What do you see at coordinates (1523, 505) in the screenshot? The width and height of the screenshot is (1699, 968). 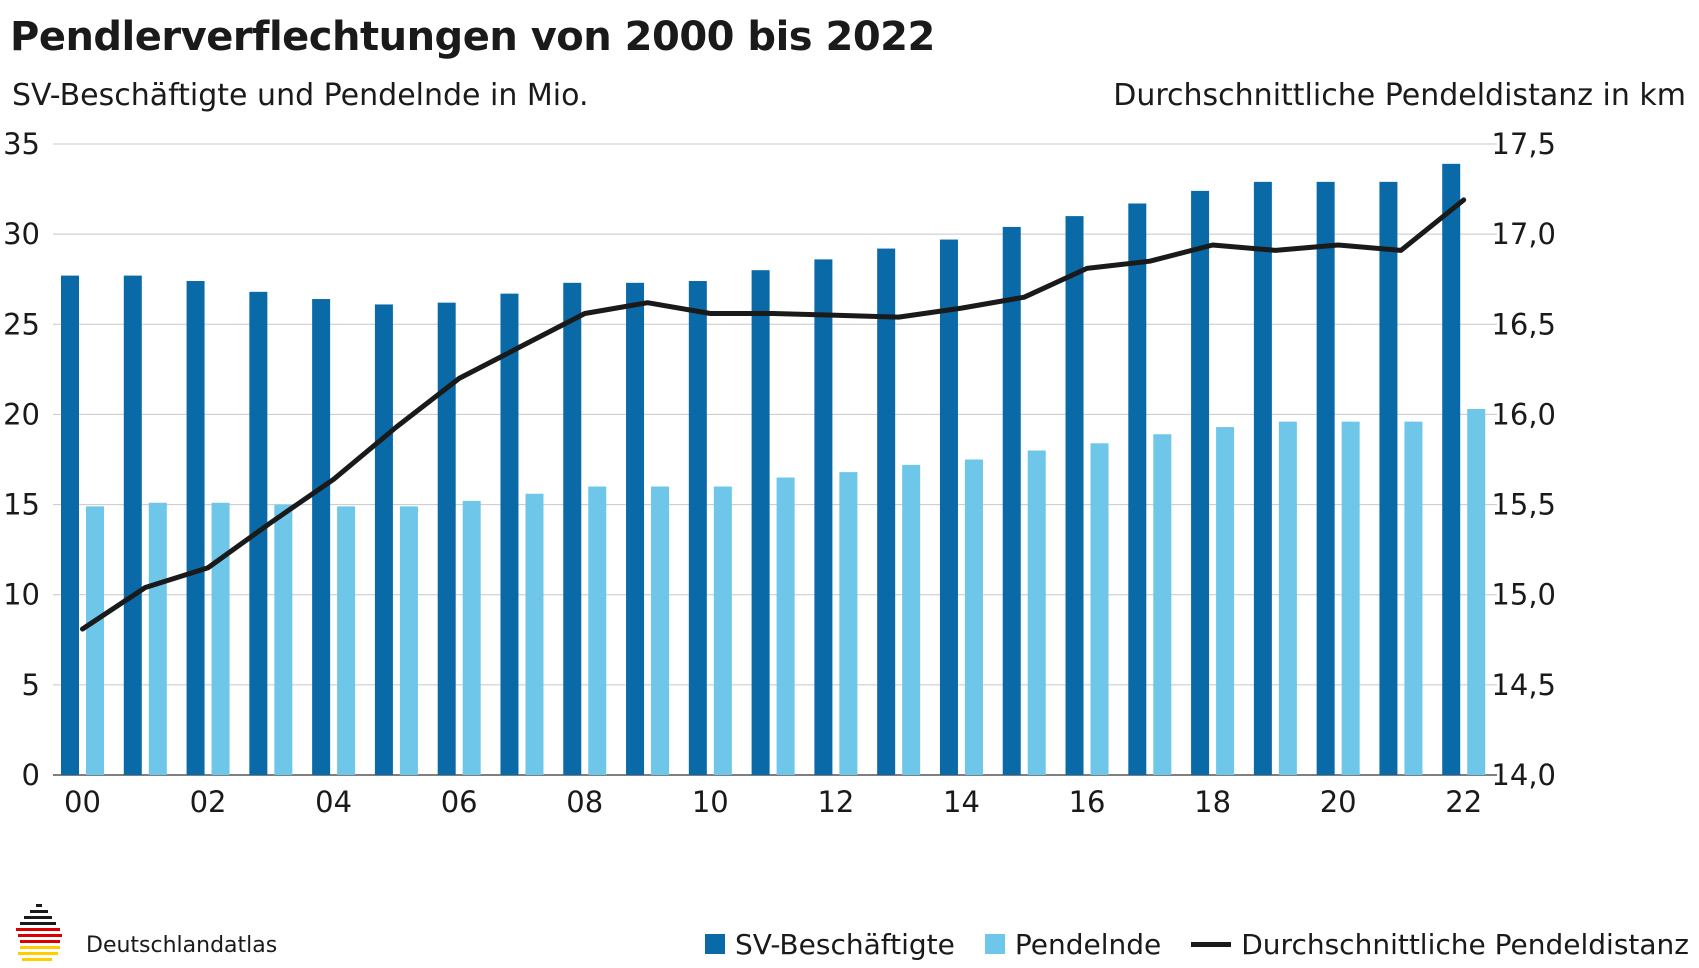 I see `y-right-tick-label: 15,5` at bounding box center [1523, 505].